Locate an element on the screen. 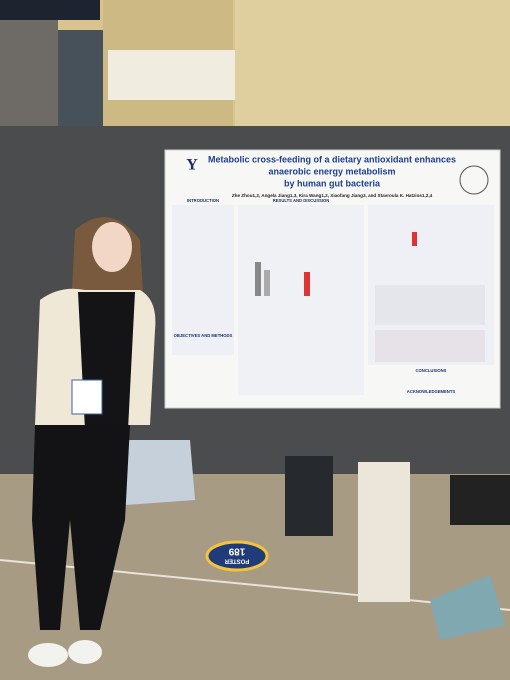  wall-right is located at coordinates (372, 65).